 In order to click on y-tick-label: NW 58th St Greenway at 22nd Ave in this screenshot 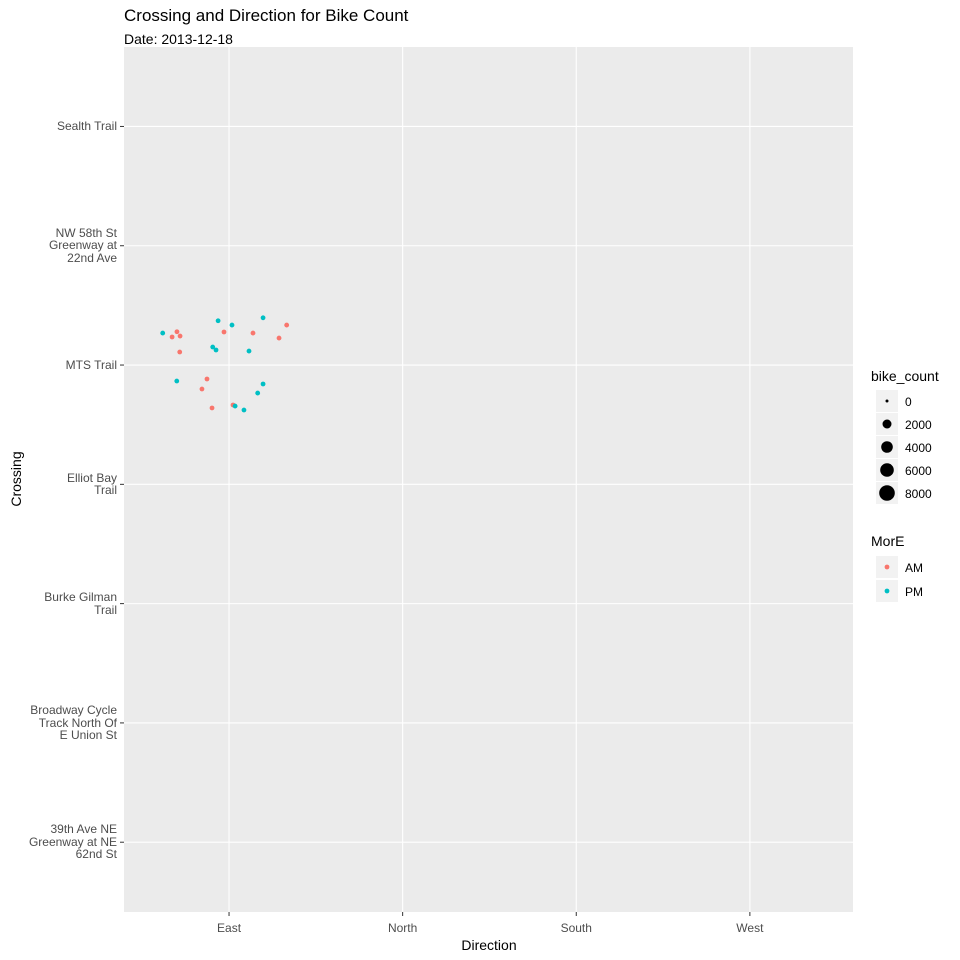, I will do `click(82, 245)`.